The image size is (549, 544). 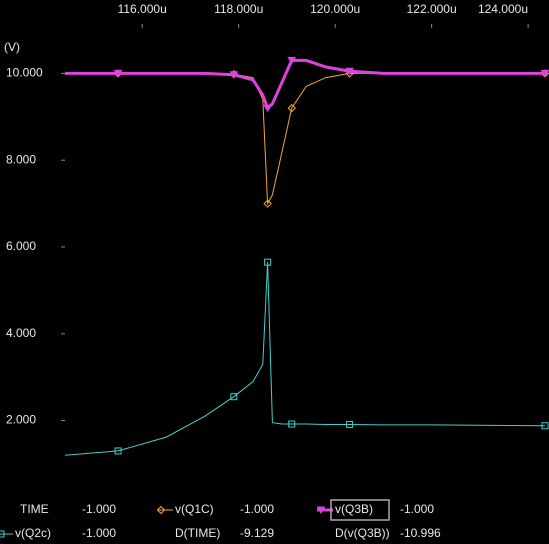 I want to click on x-tick-label: 124.000u, so click(x=503, y=9).